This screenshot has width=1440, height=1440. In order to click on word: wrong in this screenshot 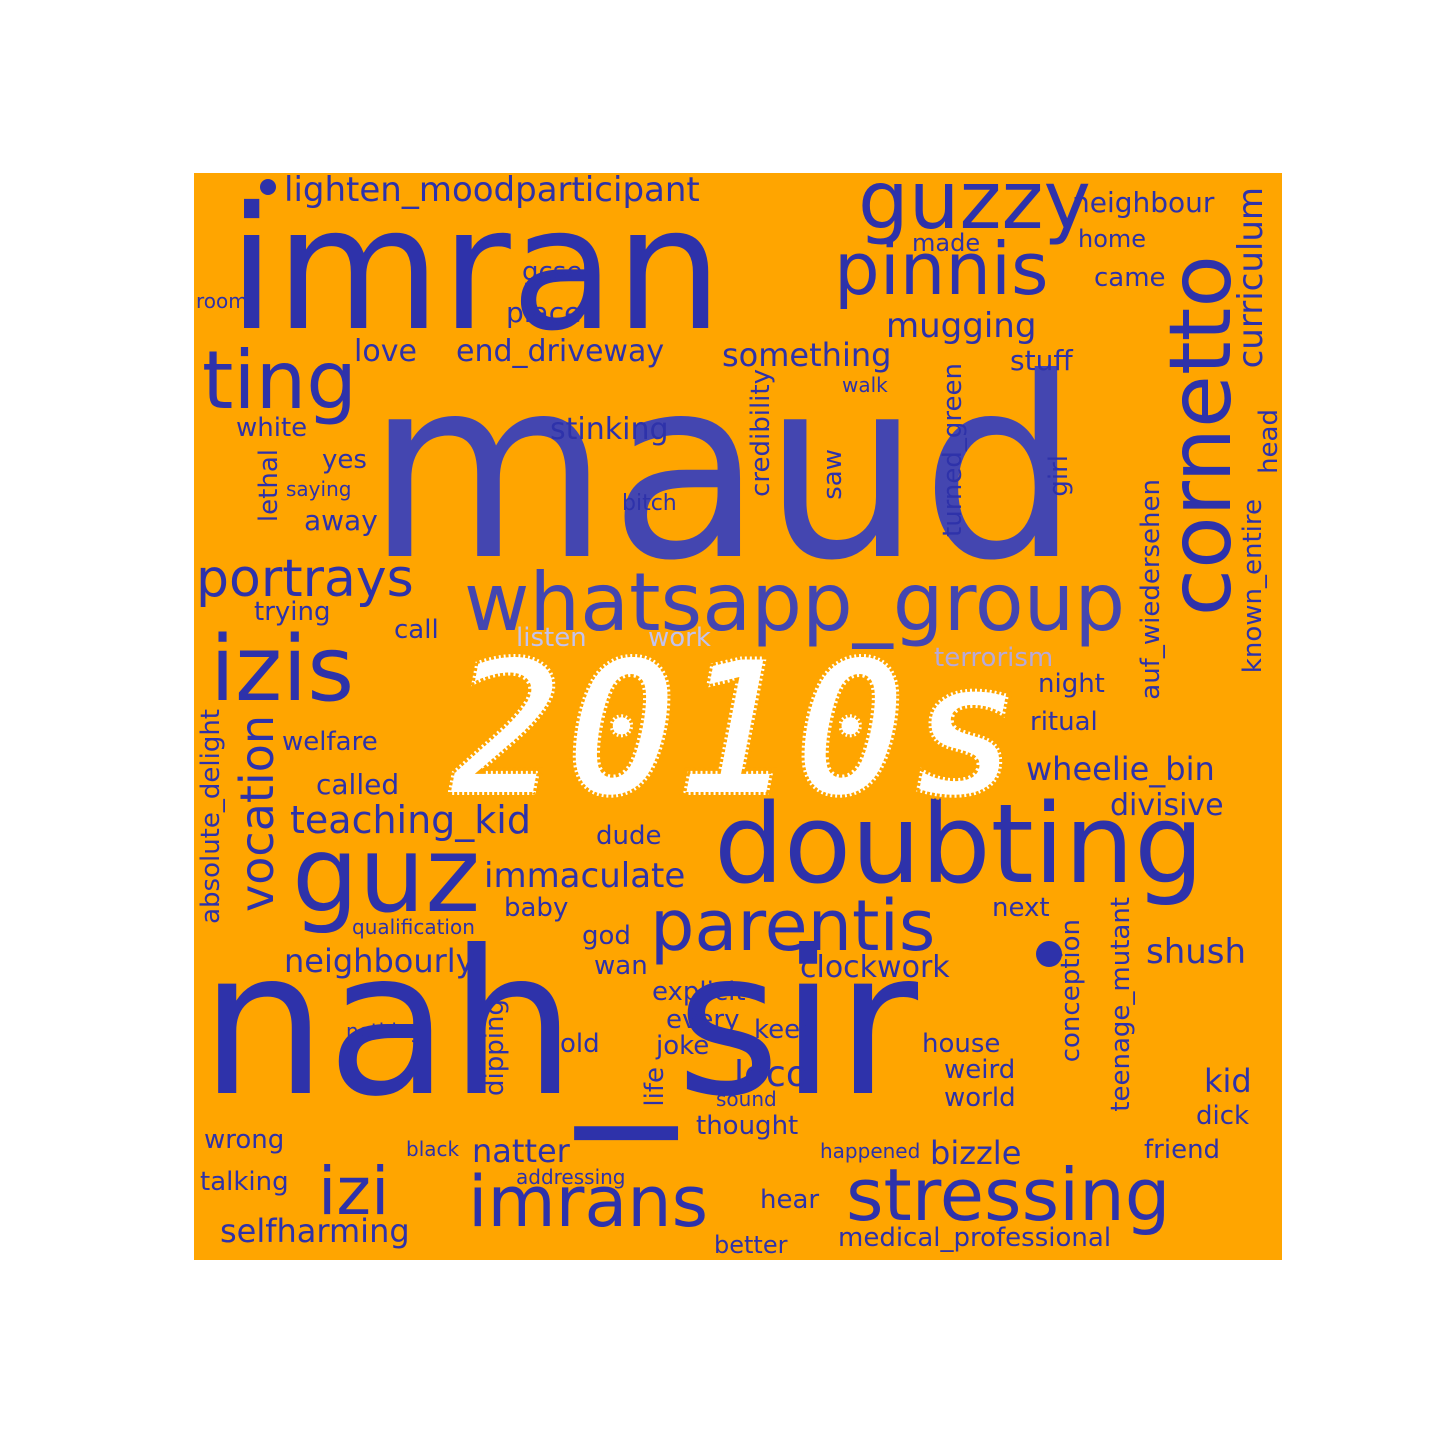, I will do `click(244, 1140)`.